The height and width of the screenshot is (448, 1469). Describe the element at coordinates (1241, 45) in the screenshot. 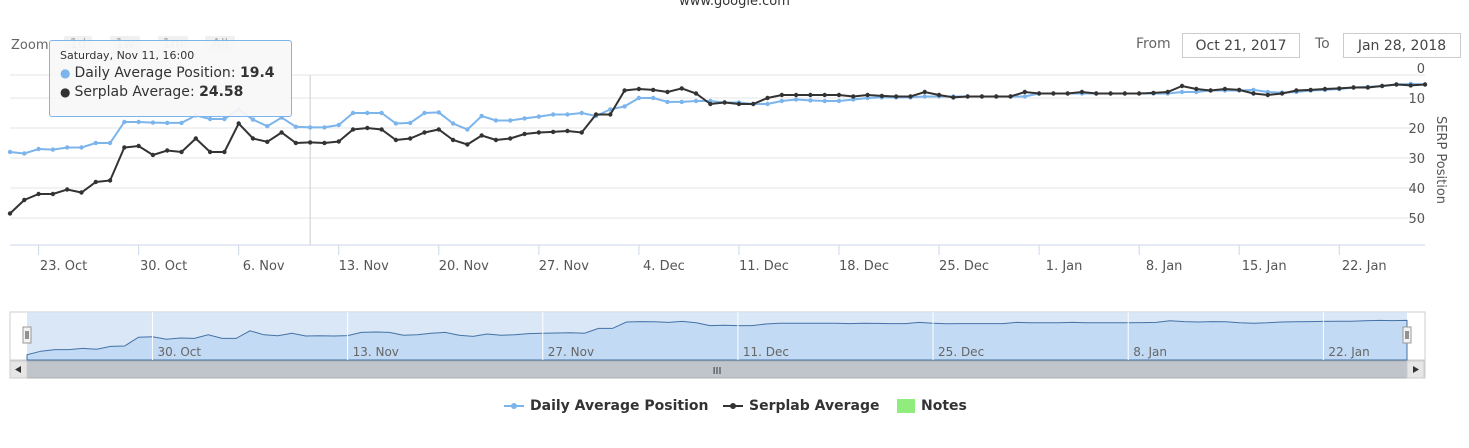

I see `from-date-input: Oct 21, 2017` at that location.